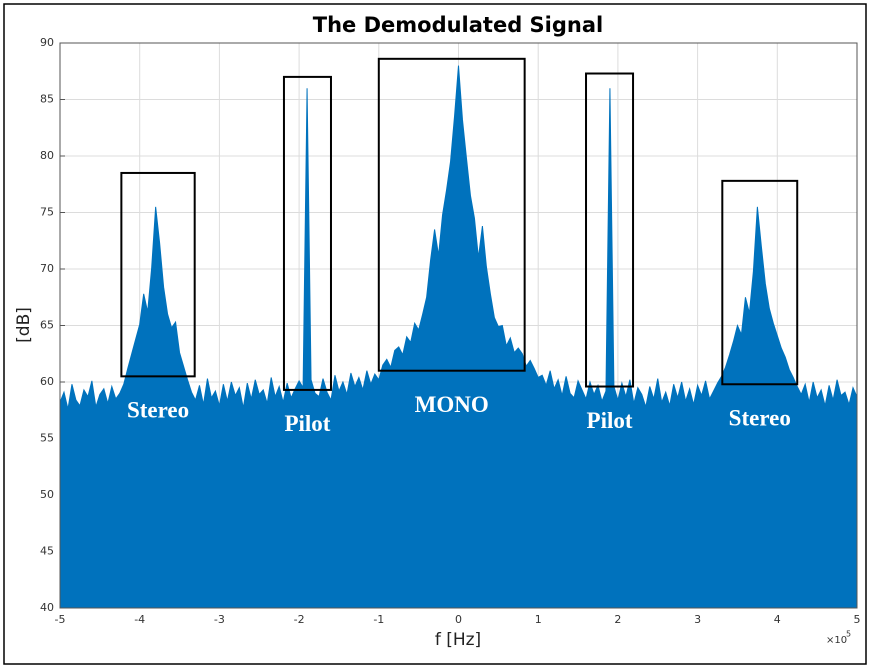 Image resolution: width=871 pixels, height=670 pixels. I want to click on x-tick-label: 3, so click(697, 619).